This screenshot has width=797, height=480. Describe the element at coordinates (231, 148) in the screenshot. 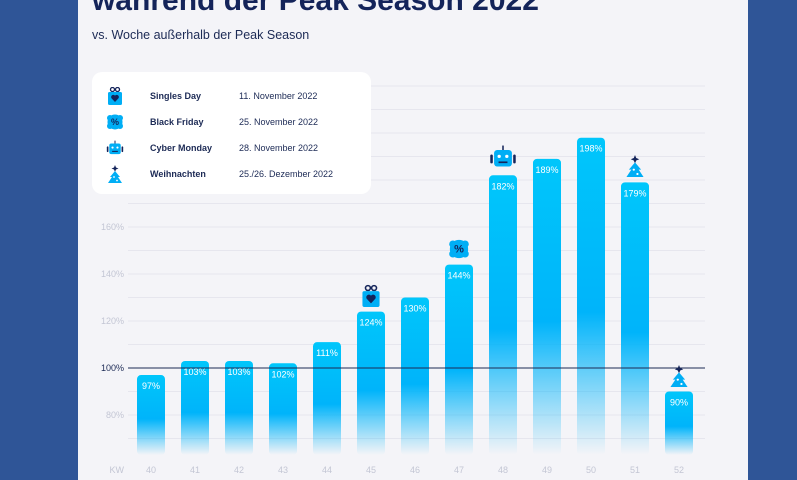

I see `legend-item: Cyber Monday 28. November 2022` at that location.